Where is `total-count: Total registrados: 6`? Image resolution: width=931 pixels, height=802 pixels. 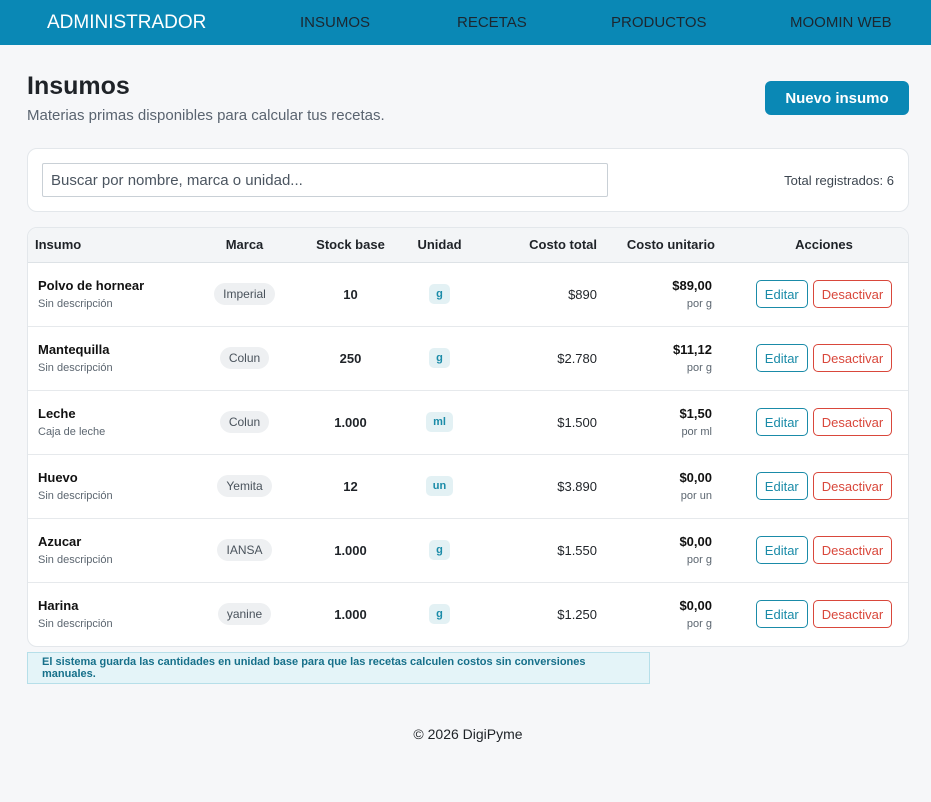 total-count: Total registrados: 6 is located at coordinates (839, 180).